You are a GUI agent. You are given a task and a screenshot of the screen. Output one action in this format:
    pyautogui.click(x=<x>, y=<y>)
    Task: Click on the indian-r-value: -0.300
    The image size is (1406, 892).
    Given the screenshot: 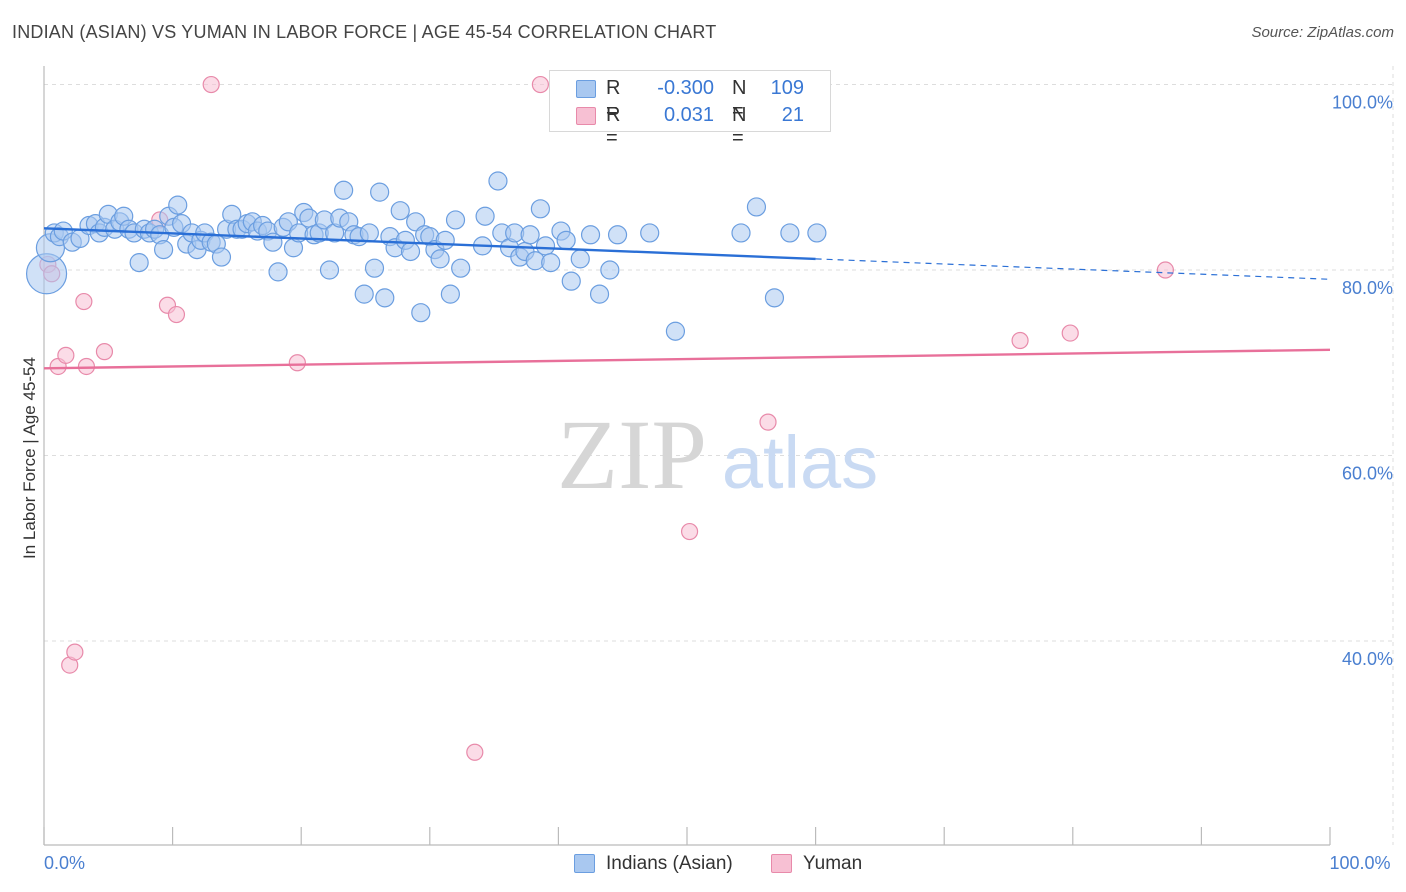 What is the action you would take?
    pyautogui.click(x=685, y=88)
    